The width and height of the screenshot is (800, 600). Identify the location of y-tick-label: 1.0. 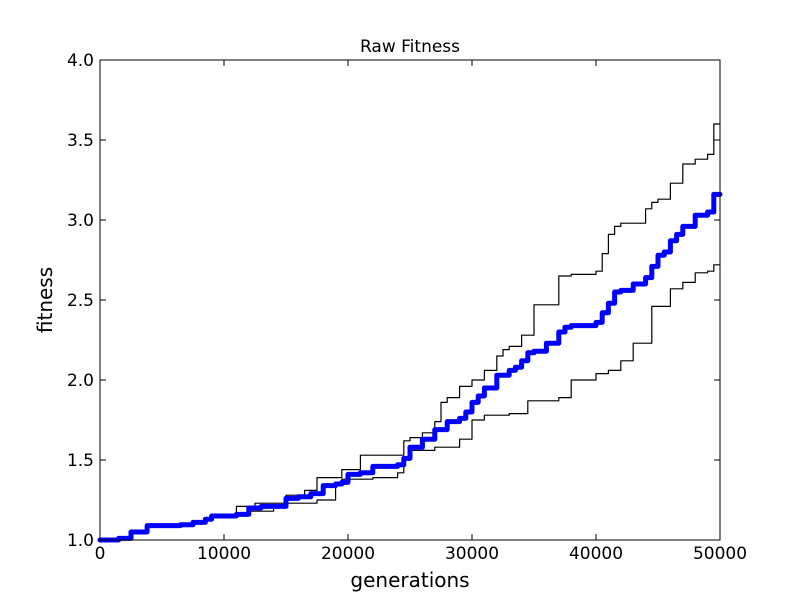
(80, 541).